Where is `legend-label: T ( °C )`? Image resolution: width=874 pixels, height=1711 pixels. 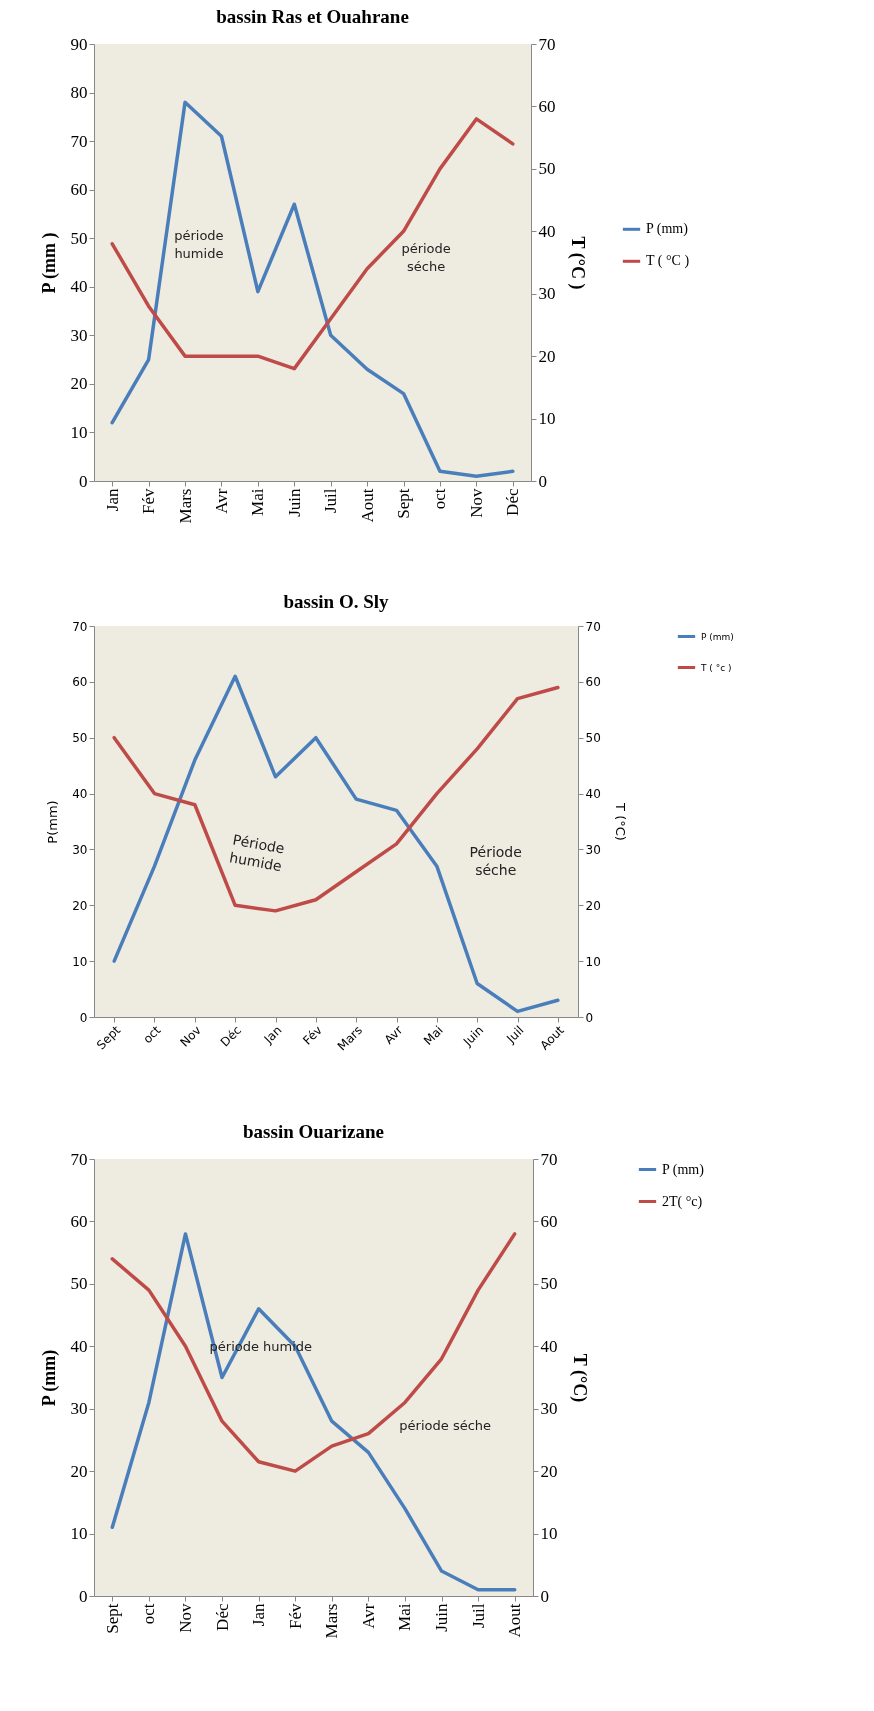
legend-label: T ( °C ) is located at coordinates (668, 261).